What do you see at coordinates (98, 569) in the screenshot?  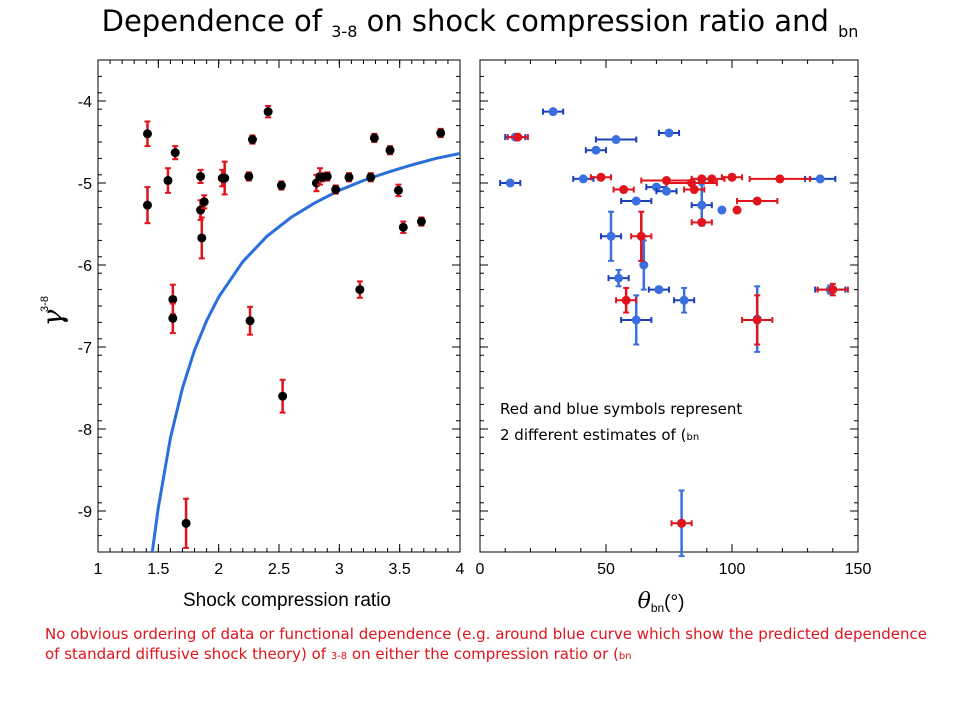 I see `left-panel-x-tick-label: 1` at bounding box center [98, 569].